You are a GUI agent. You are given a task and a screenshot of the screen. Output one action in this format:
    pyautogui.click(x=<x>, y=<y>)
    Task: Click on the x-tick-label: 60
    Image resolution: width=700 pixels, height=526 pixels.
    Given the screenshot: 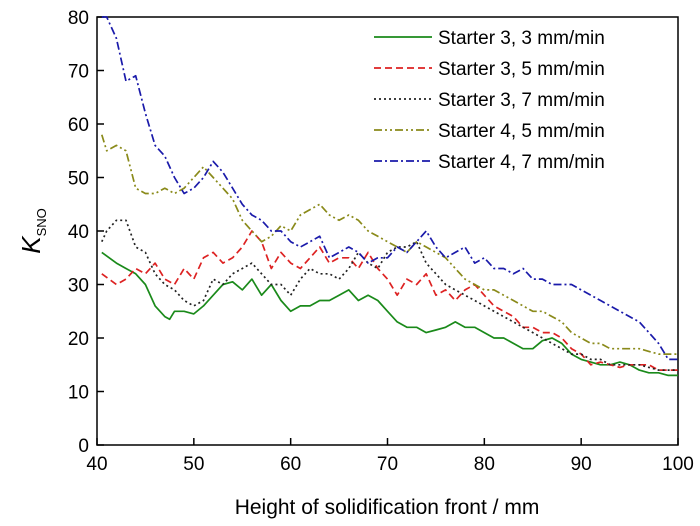 What is the action you would take?
    pyautogui.click(x=290, y=464)
    